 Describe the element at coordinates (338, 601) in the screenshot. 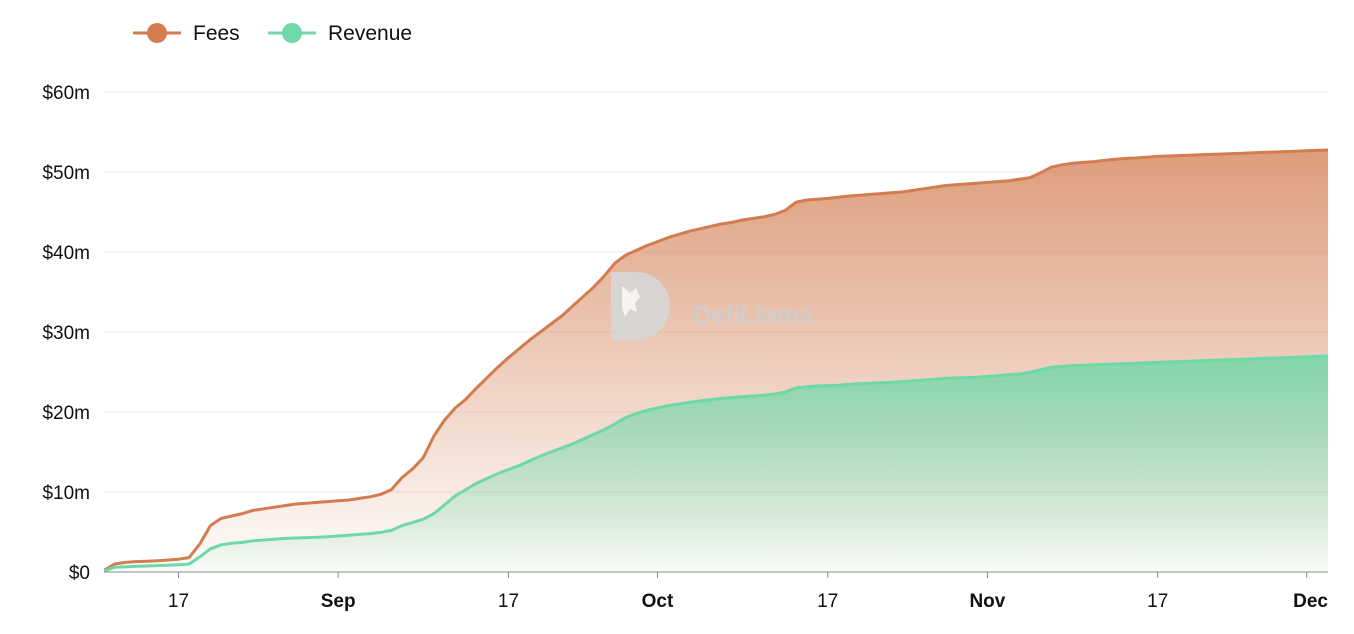

I see `x-tick-label: Sep` at that location.